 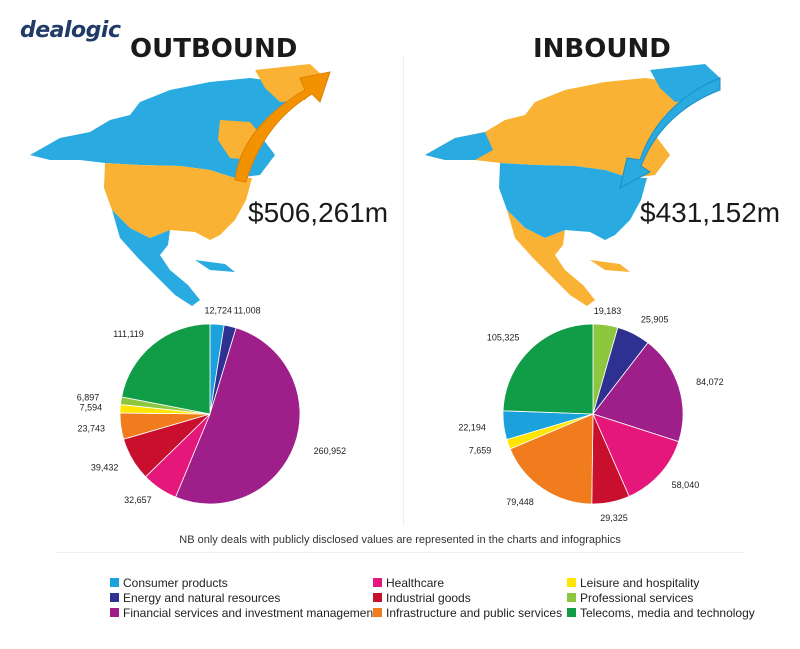 What do you see at coordinates (91, 408) in the screenshot?
I see `pie-value-label: 7,594` at bounding box center [91, 408].